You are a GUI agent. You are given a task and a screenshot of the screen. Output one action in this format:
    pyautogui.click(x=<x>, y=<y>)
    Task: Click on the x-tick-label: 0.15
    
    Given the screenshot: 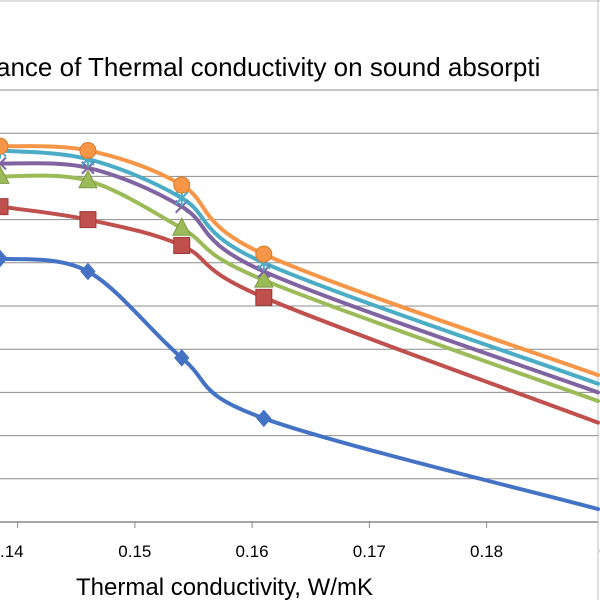 What is the action you would take?
    pyautogui.click(x=134, y=551)
    